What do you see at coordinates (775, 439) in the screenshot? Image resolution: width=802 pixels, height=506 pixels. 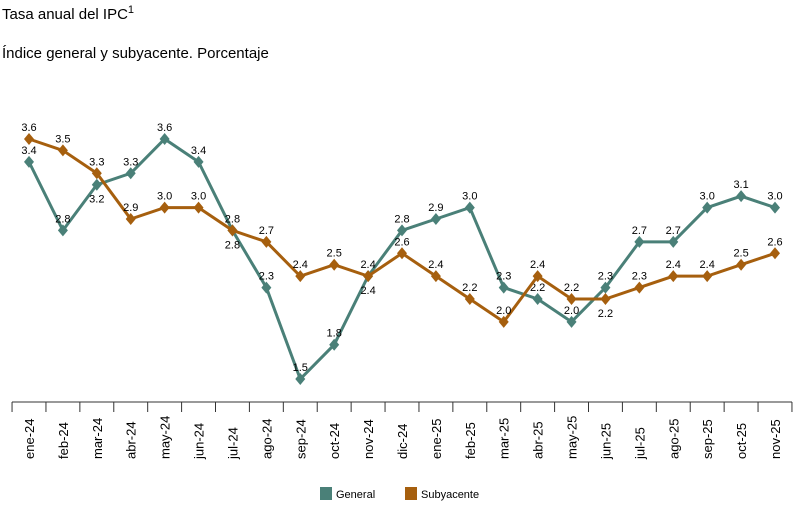 I see `x-tick-label: nov-25` at bounding box center [775, 439].